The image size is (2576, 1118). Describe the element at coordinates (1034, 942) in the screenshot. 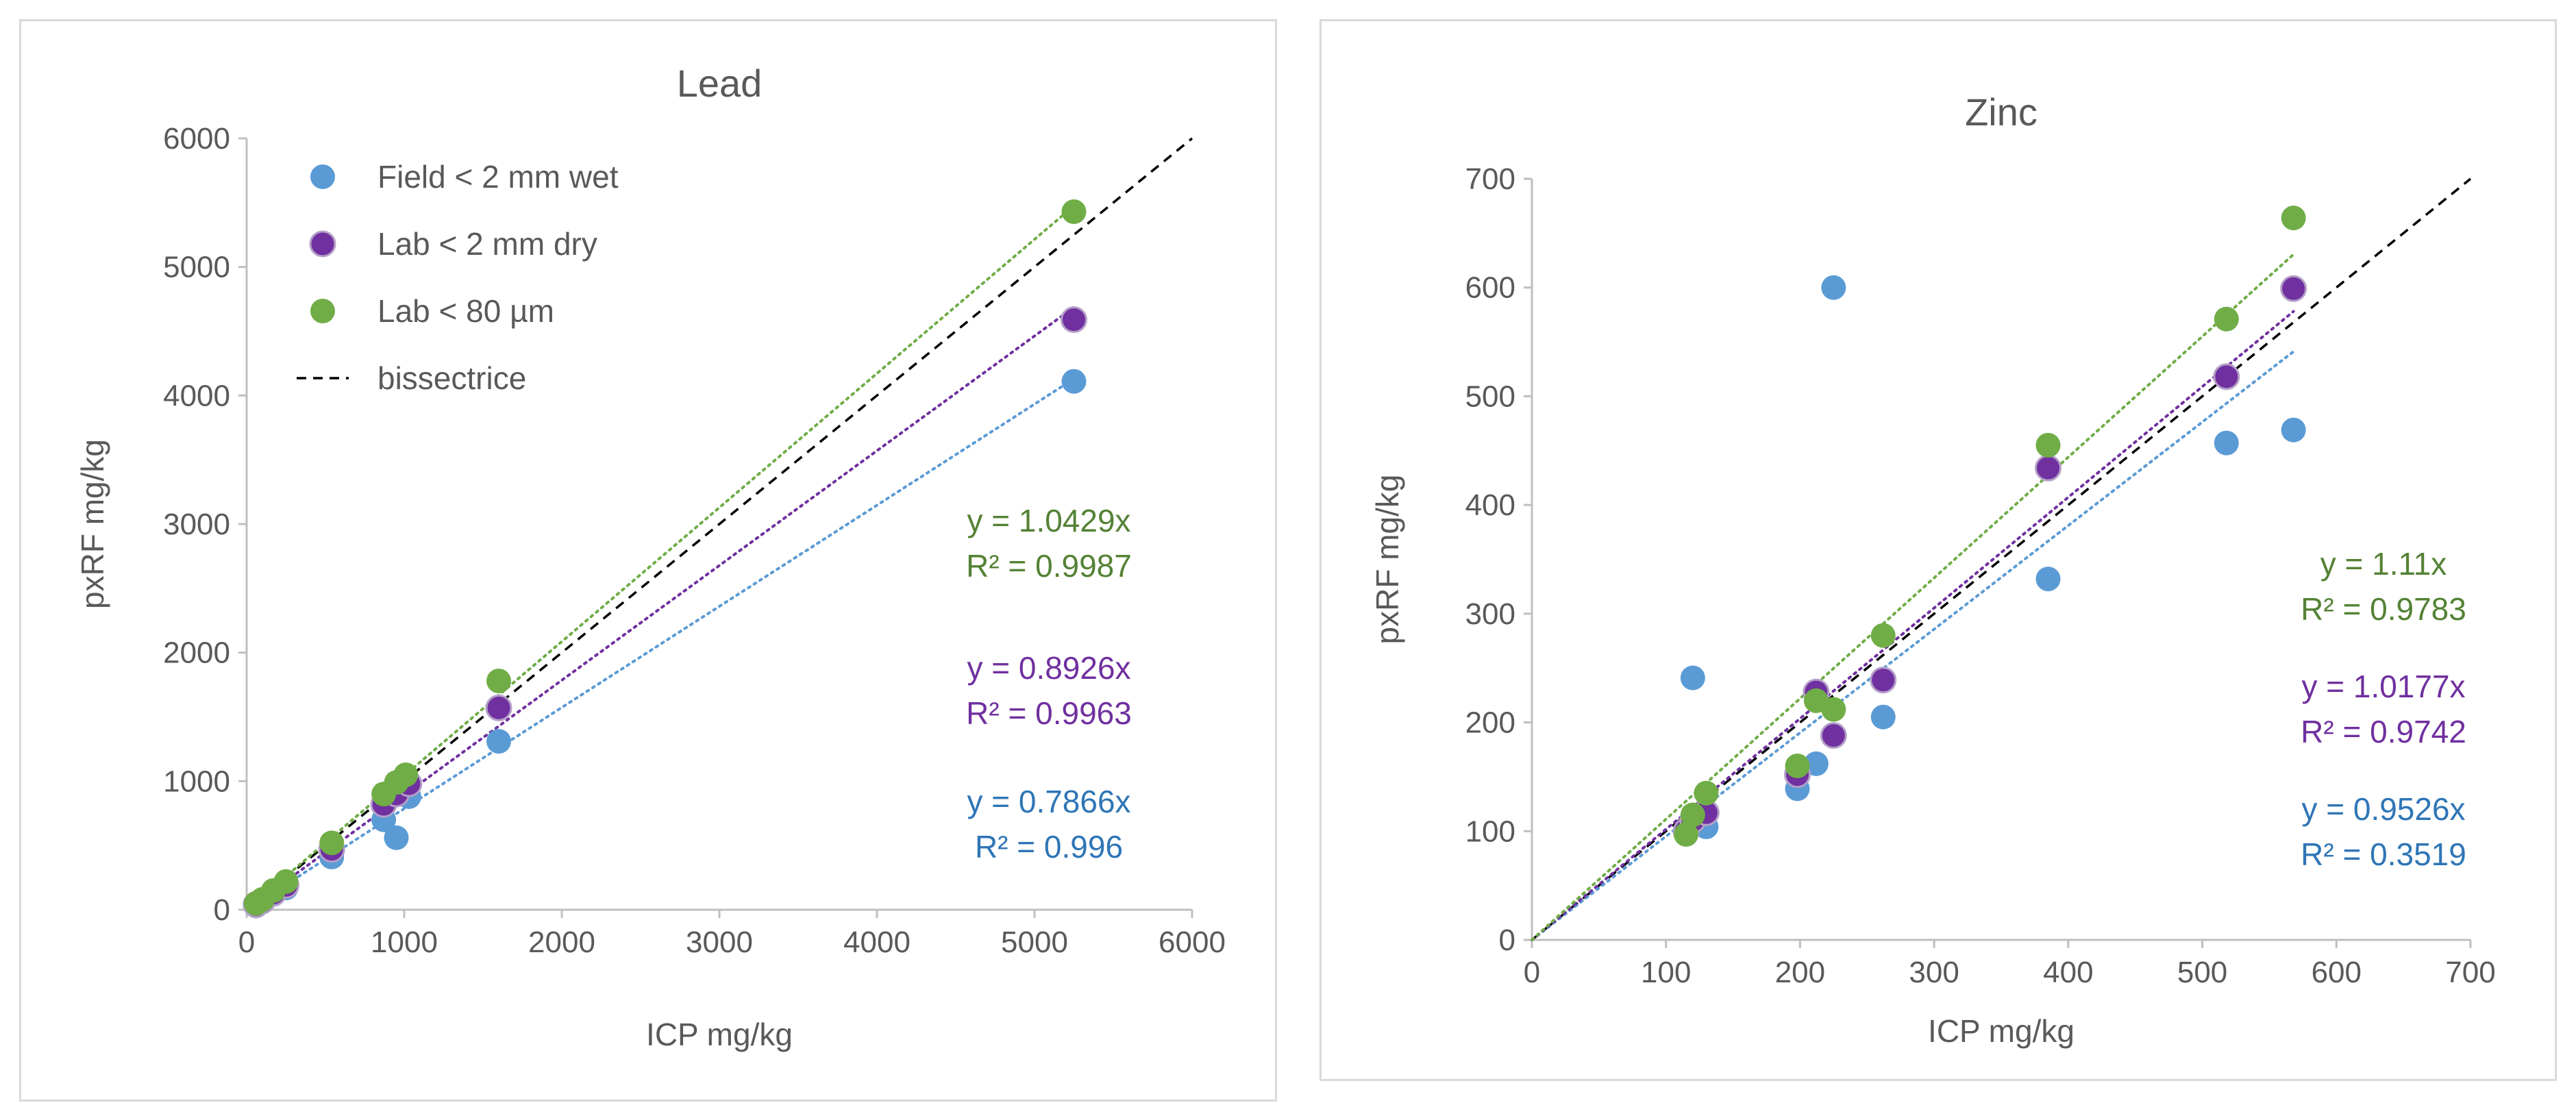

I see `x-tick-label: 5000` at that location.